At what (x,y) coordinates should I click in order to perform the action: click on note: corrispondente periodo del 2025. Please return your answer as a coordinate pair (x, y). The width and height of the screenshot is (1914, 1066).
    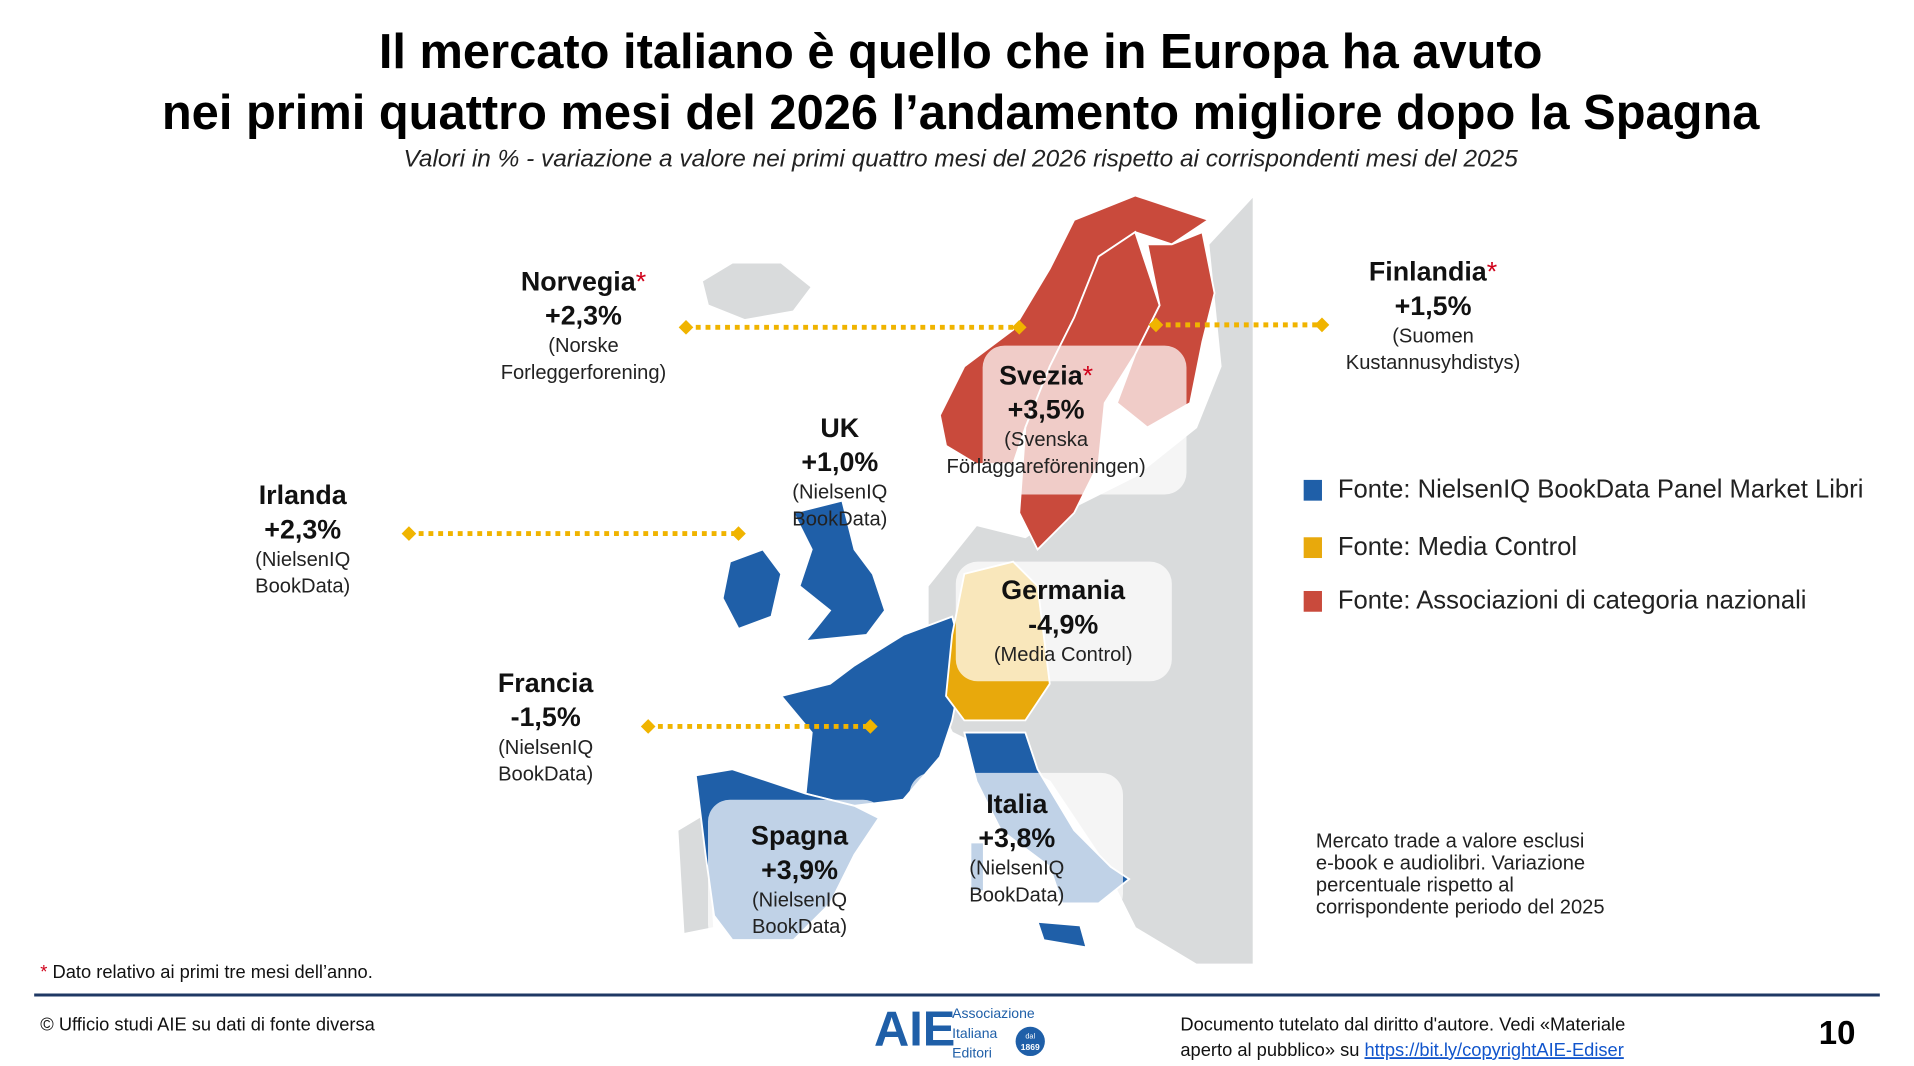
    Looking at the image, I should click on (1460, 908).